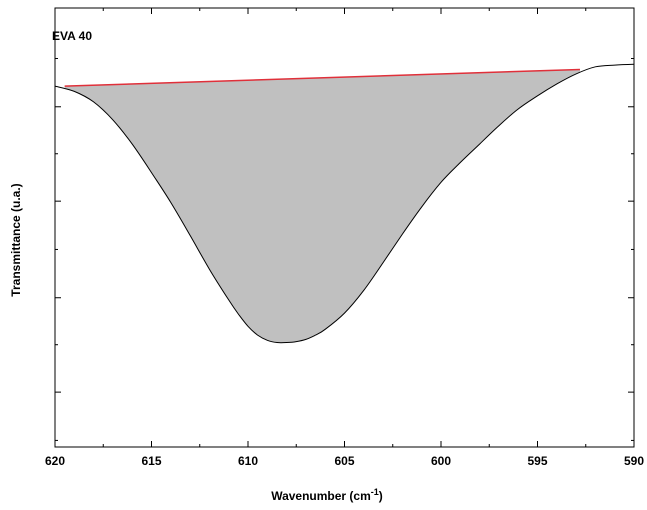 This screenshot has height=510, width=647. Describe the element at coordinates (248, 461) in the screenshot. I see `x-tick-label: 610` at that location.